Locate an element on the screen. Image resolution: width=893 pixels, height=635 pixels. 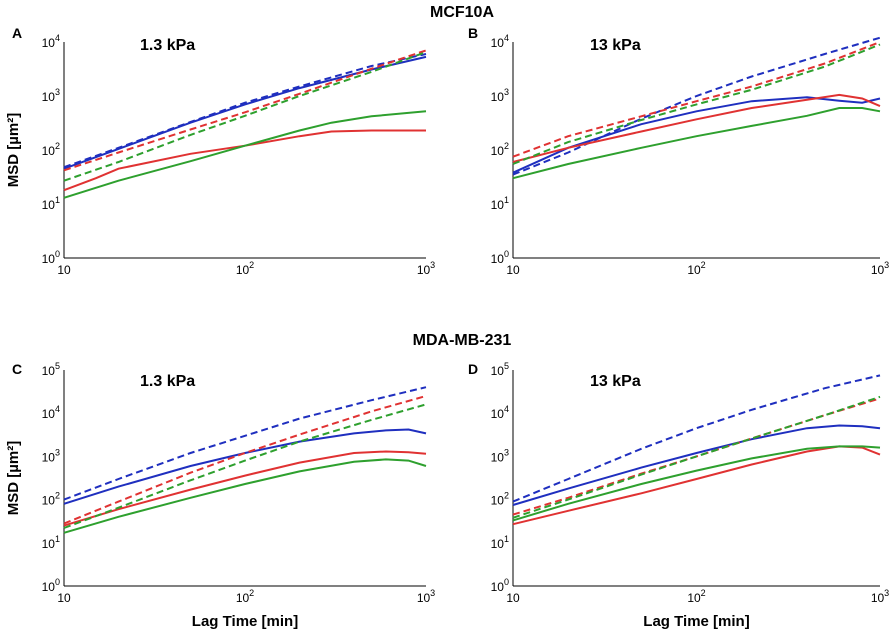
panel-letter: A is located at coordinates (17, 33).